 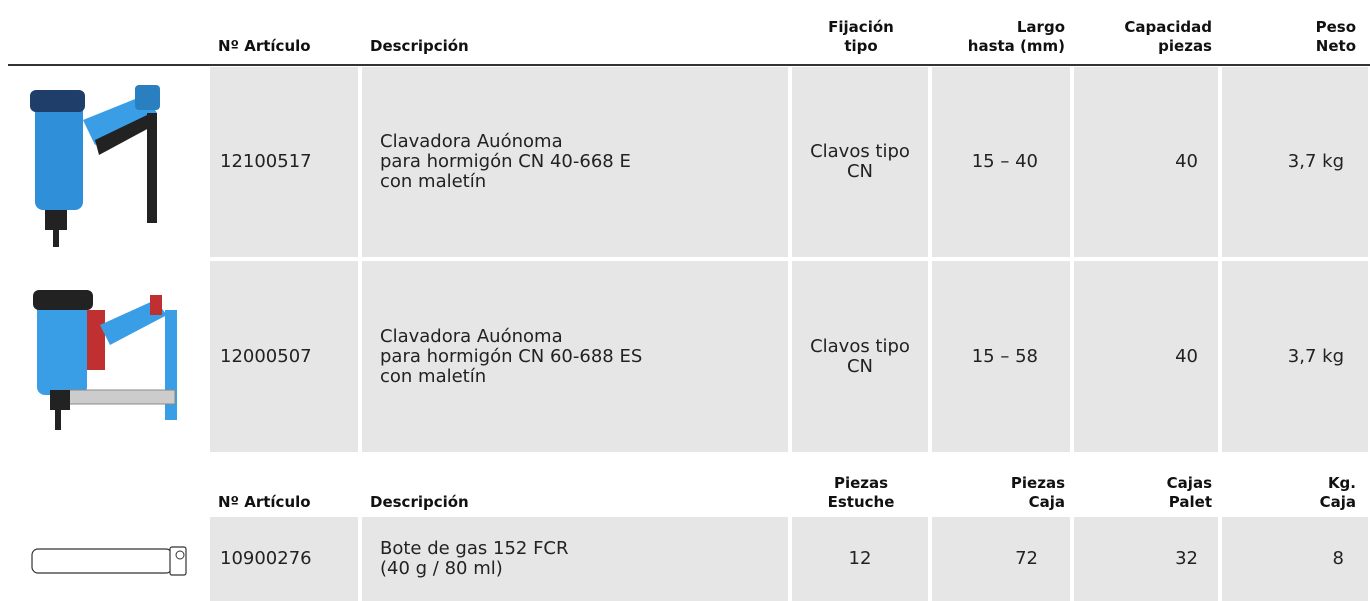 I want to click on header-text: Fijación, so click(x=861, y=27).